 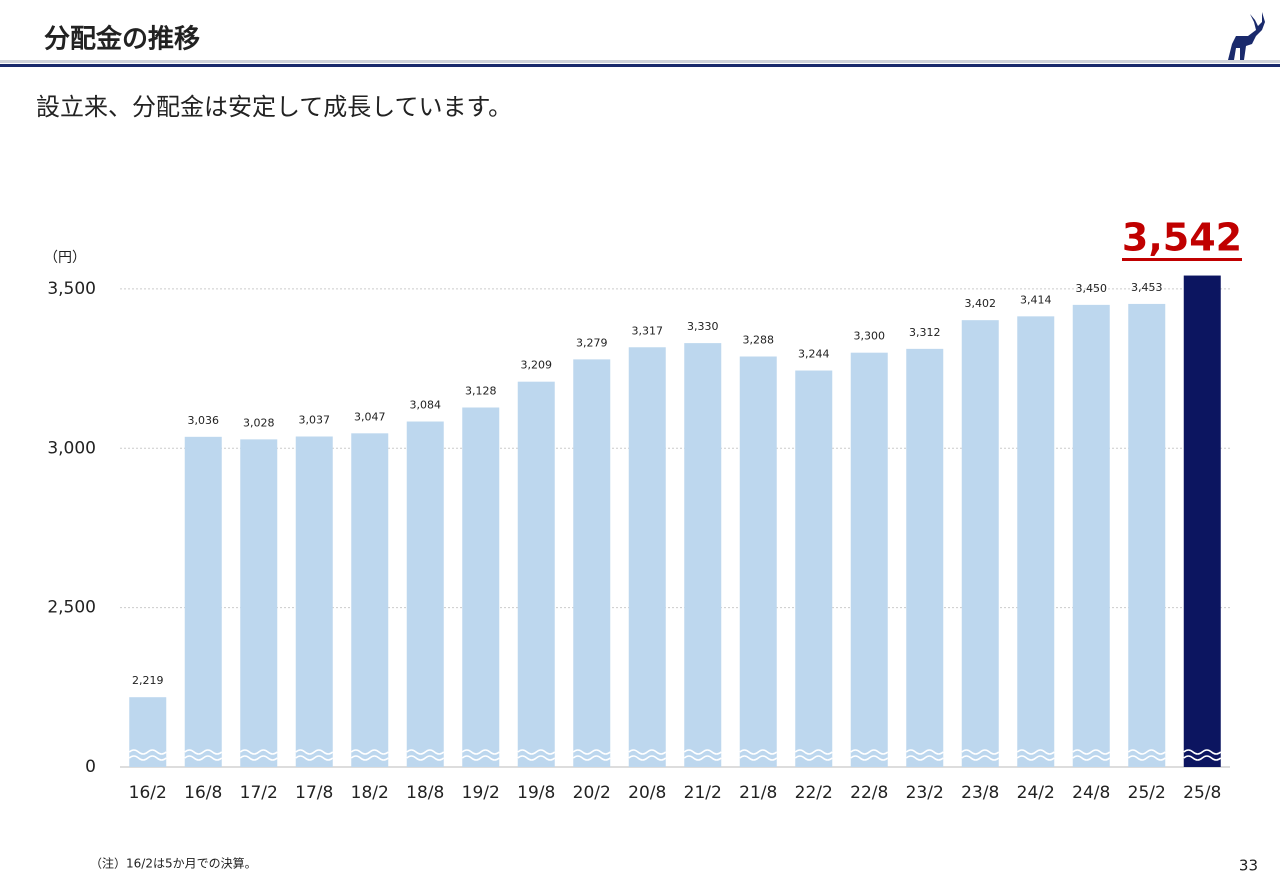 I want to click on y-tick-label: 3,500, so click(x=71, y=289).